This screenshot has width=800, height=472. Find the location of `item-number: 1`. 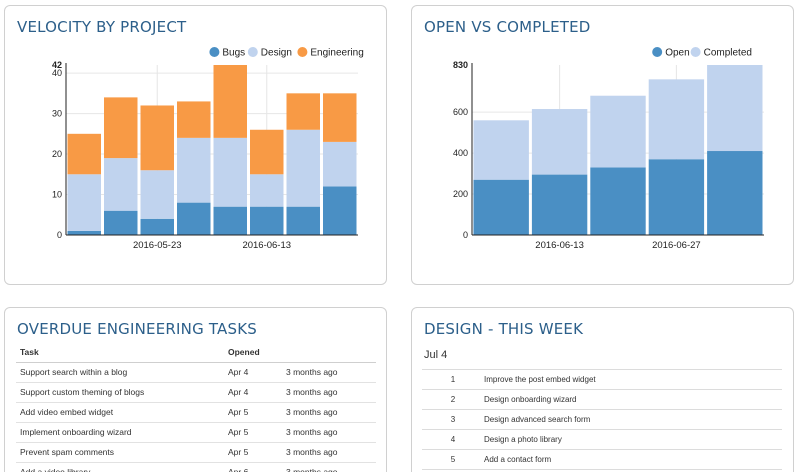

item-number: 1 is located at coordinates (453, 379).